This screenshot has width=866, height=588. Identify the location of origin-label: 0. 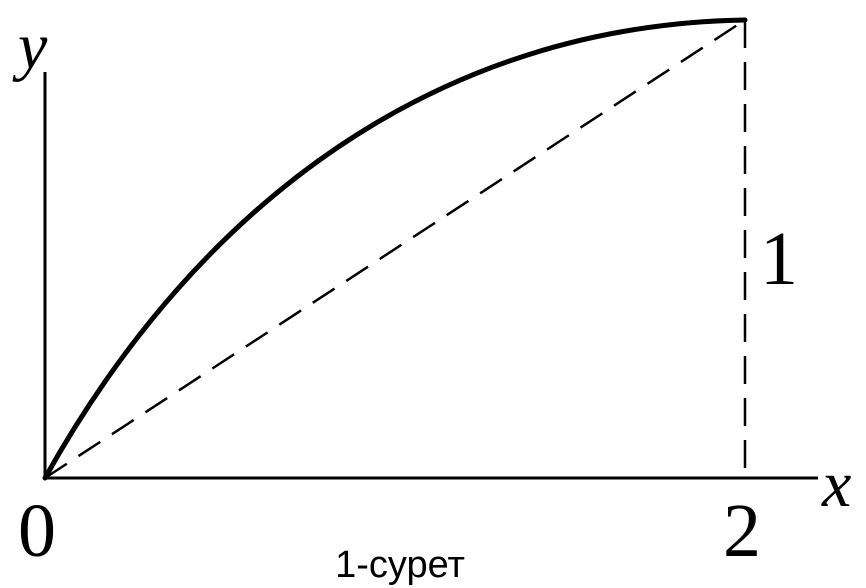
(37, 531).